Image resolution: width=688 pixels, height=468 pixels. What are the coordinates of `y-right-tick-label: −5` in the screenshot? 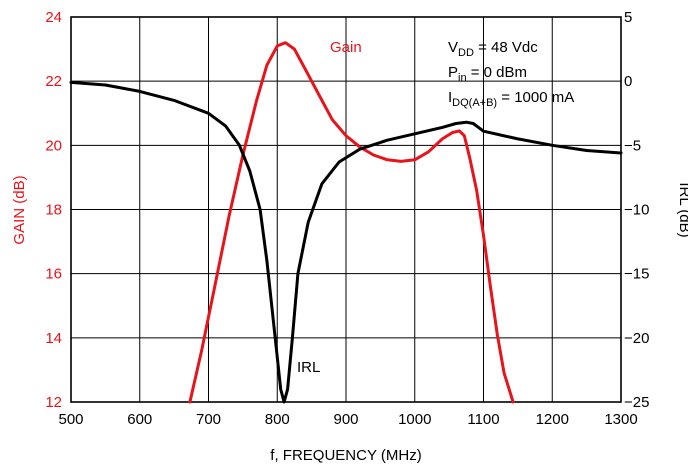 It's located at (632, 145).